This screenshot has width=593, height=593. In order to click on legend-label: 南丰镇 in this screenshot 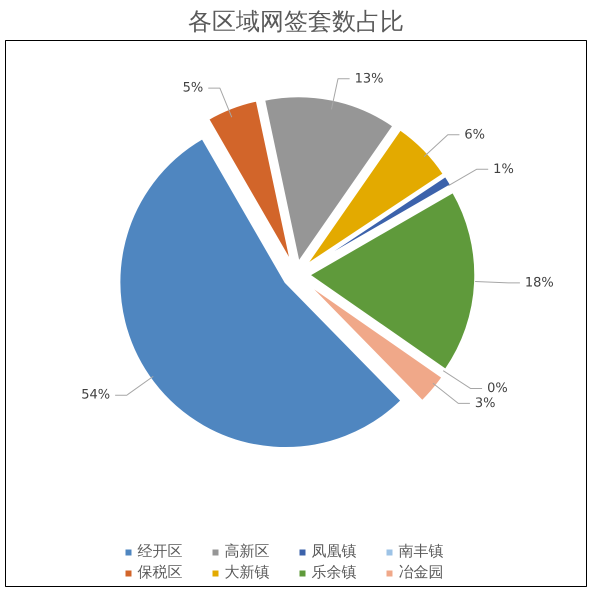, I will do `click(421, 551)`.